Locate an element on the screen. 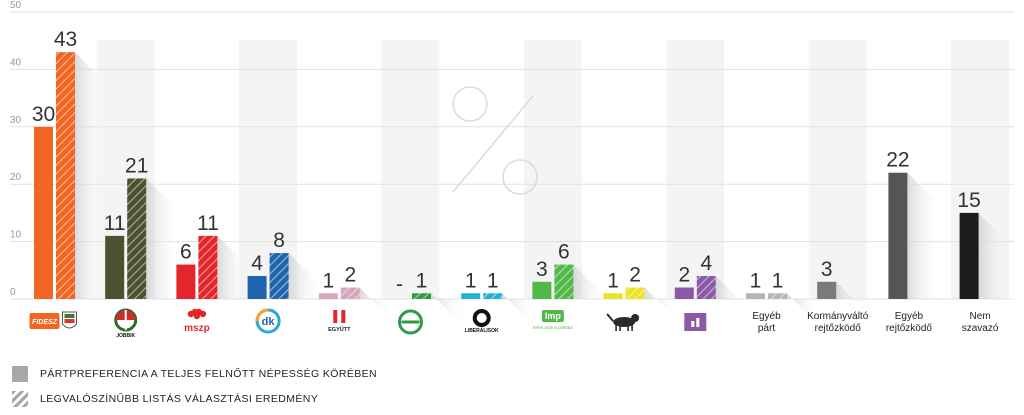  mszp-logo-text: mszp is located at coordinates (197, 328).